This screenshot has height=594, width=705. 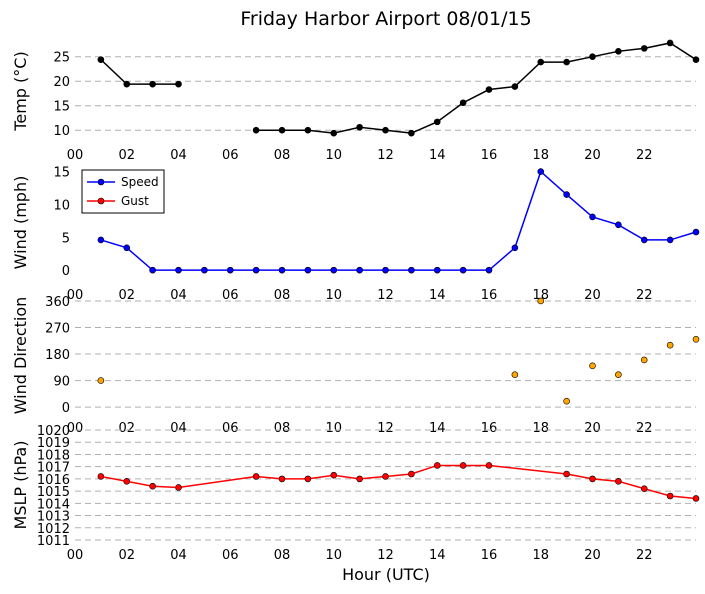 I want to click on temperature-y-axis-label: Temp (°C), so click(x=20, y=91).